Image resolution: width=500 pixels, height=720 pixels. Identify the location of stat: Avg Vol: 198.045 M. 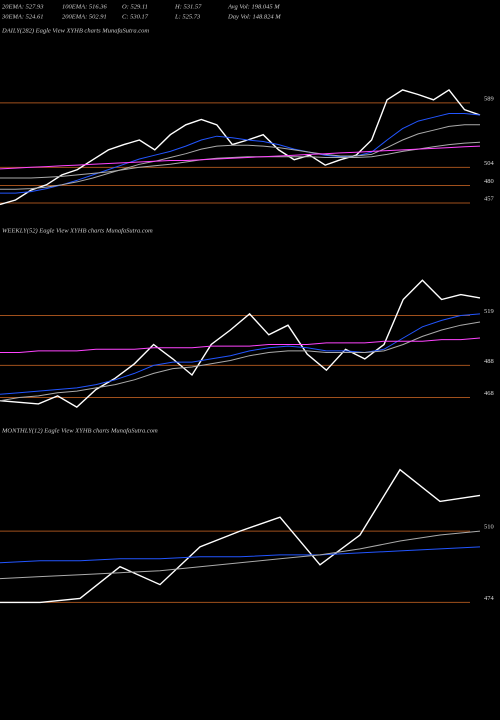
(253, 6).